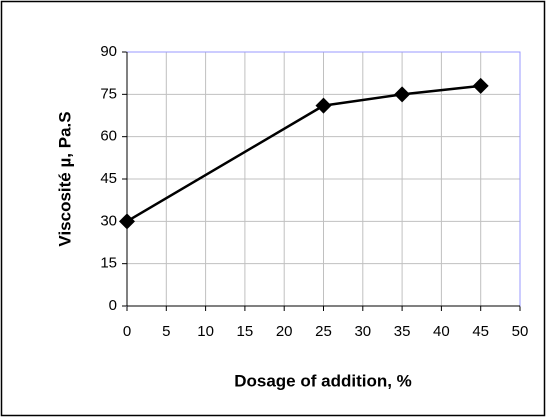 The height and width of the screenshot is (417, 546). Describe the element at coordinates (108, 263) in the screenshot. I see `y-tick-label: 15` at that location.